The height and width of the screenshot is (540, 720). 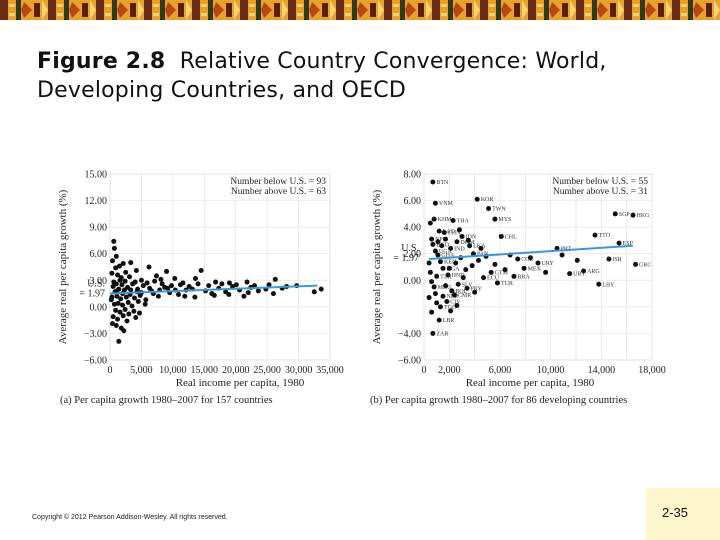 What do you see at coordinates (360, 10) in the screenshot?
I see `decorative-banner` at bounding box center [360, 10].